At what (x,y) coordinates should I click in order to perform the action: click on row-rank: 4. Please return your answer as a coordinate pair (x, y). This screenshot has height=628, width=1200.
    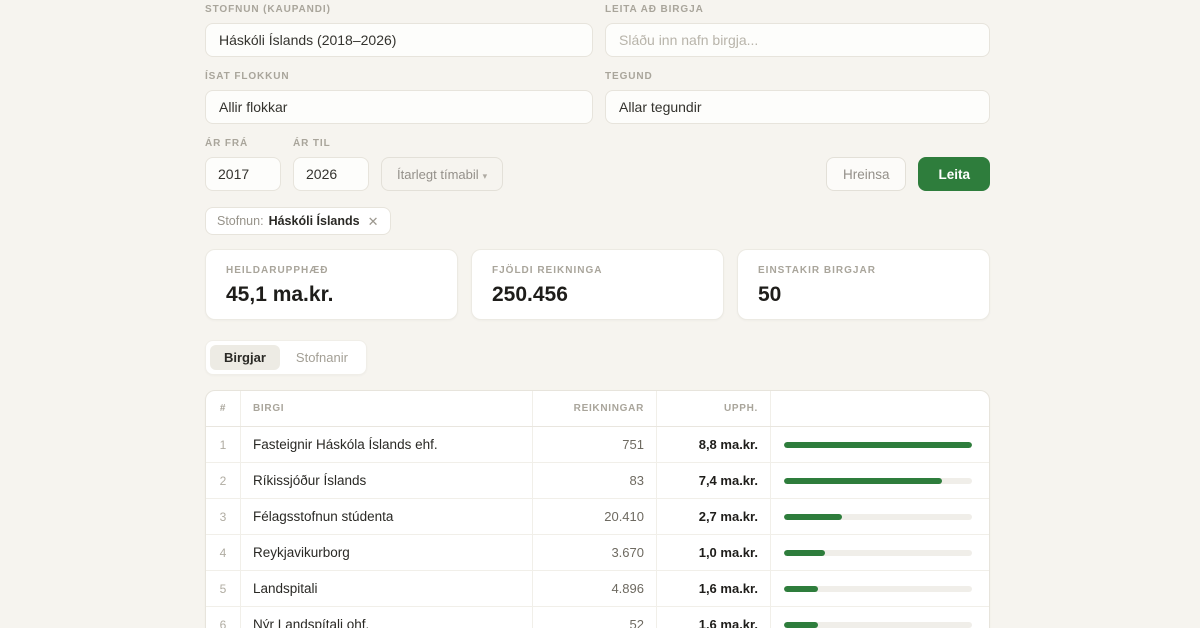
    Looking at the image, I should click on (223, 552).